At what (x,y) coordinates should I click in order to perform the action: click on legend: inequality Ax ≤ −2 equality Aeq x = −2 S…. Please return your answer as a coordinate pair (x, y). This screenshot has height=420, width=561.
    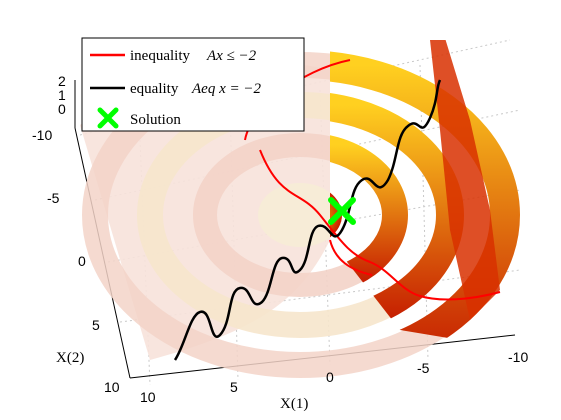
    Looking at the image, I should click on (193, 84).